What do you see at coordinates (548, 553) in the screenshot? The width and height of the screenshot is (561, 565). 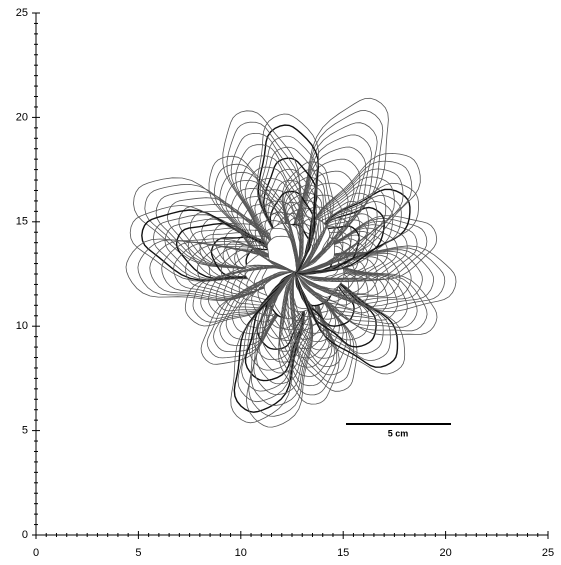 I see `x-tick-label: 25` at bounding box center [548, 553].